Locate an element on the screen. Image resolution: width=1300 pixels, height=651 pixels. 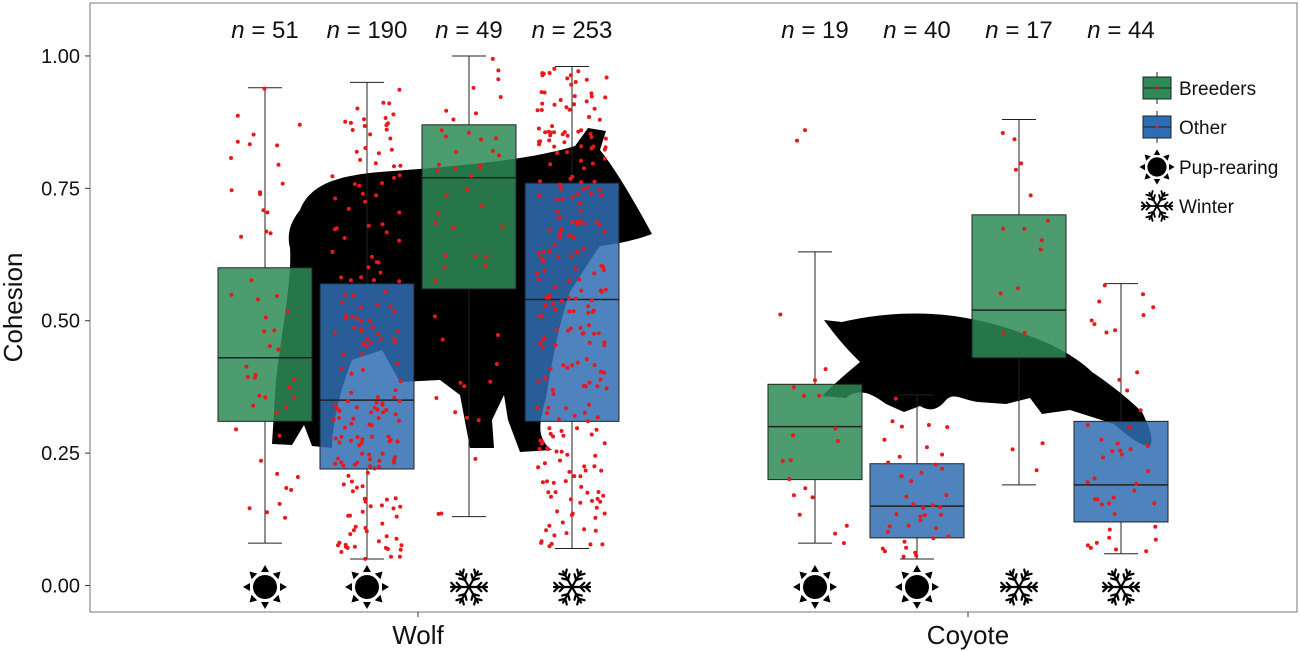
points-wolf-breeders-pup-rearing is located at coordinates (265, 303).